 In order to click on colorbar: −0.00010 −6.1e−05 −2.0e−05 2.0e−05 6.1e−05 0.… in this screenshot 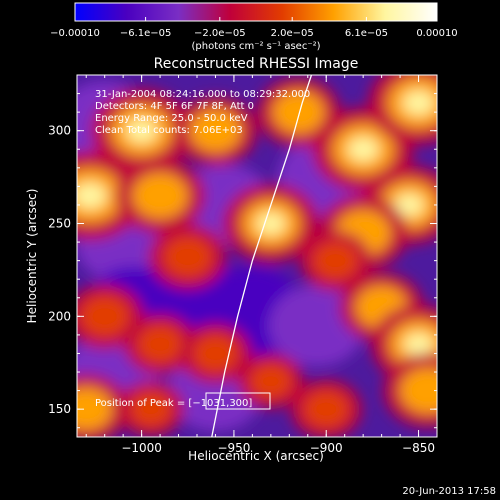, I will do `click(254, 27)`.